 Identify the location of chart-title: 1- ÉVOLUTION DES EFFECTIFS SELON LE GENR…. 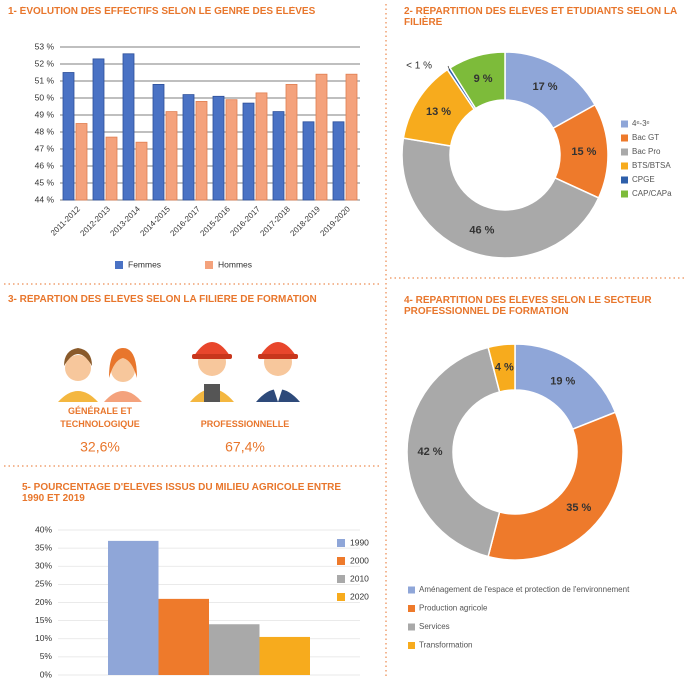
(162, 11).